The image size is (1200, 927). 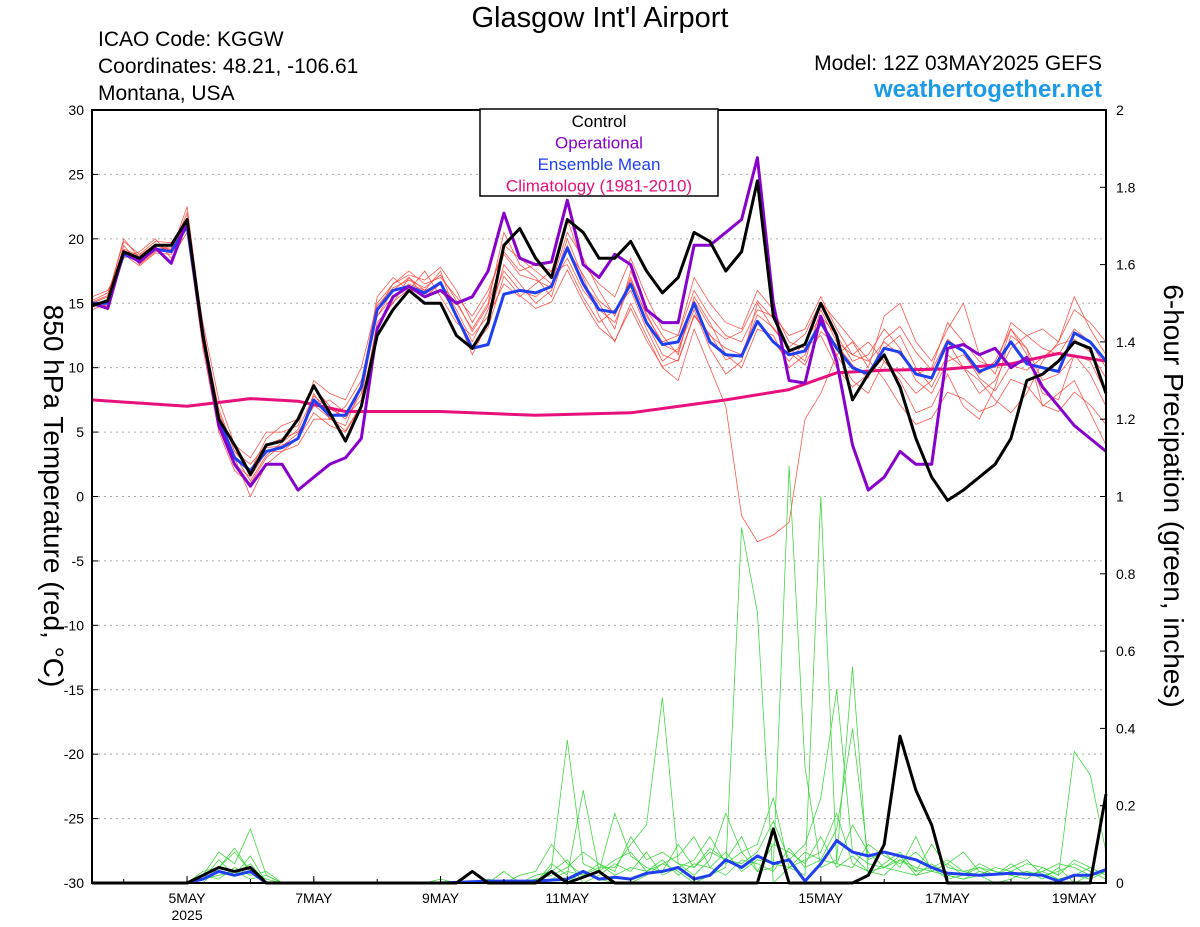 What do you see at coordinates (821, 898) in the screenshot?
I see `x-tick-label: 15MAY` at bounding box center [821, 898].